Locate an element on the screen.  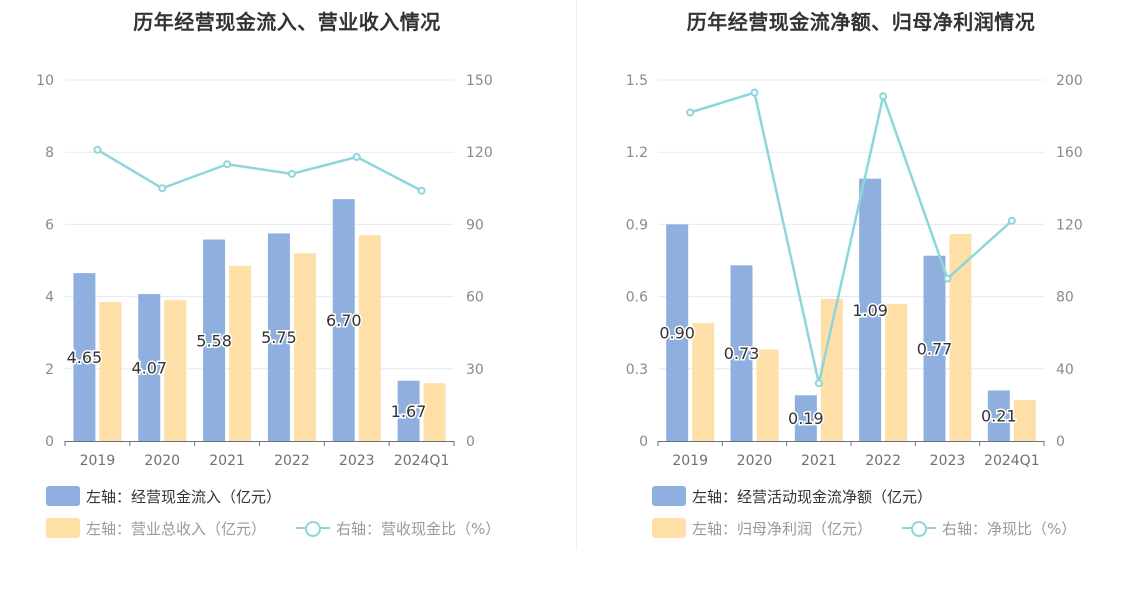
bar-data-label: 5.58 is located at coordinates (214, 340).